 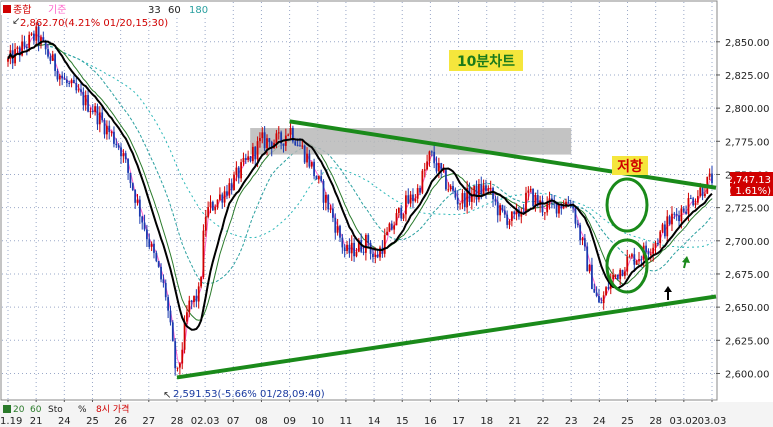 What do you see at coordinates (712, 421) in the screenshot?
I see `x-tick-label: 03.03` at bounding box center [712, 421].